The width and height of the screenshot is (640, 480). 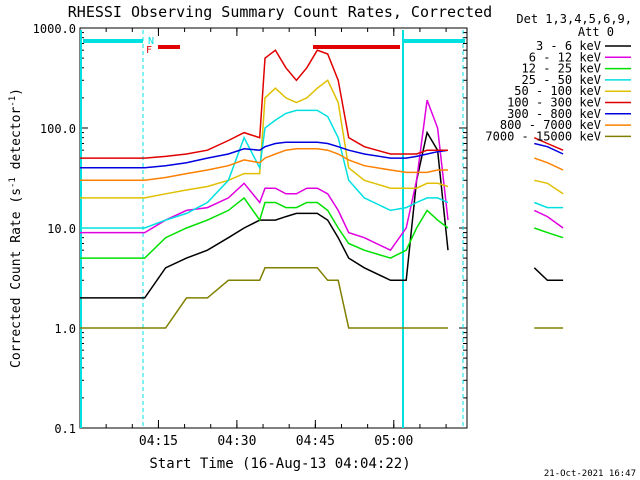 What do you see at coordinates (151, 41) in the screenshot?
I see `night-flag-label: N` at bounding box center [151, 41].